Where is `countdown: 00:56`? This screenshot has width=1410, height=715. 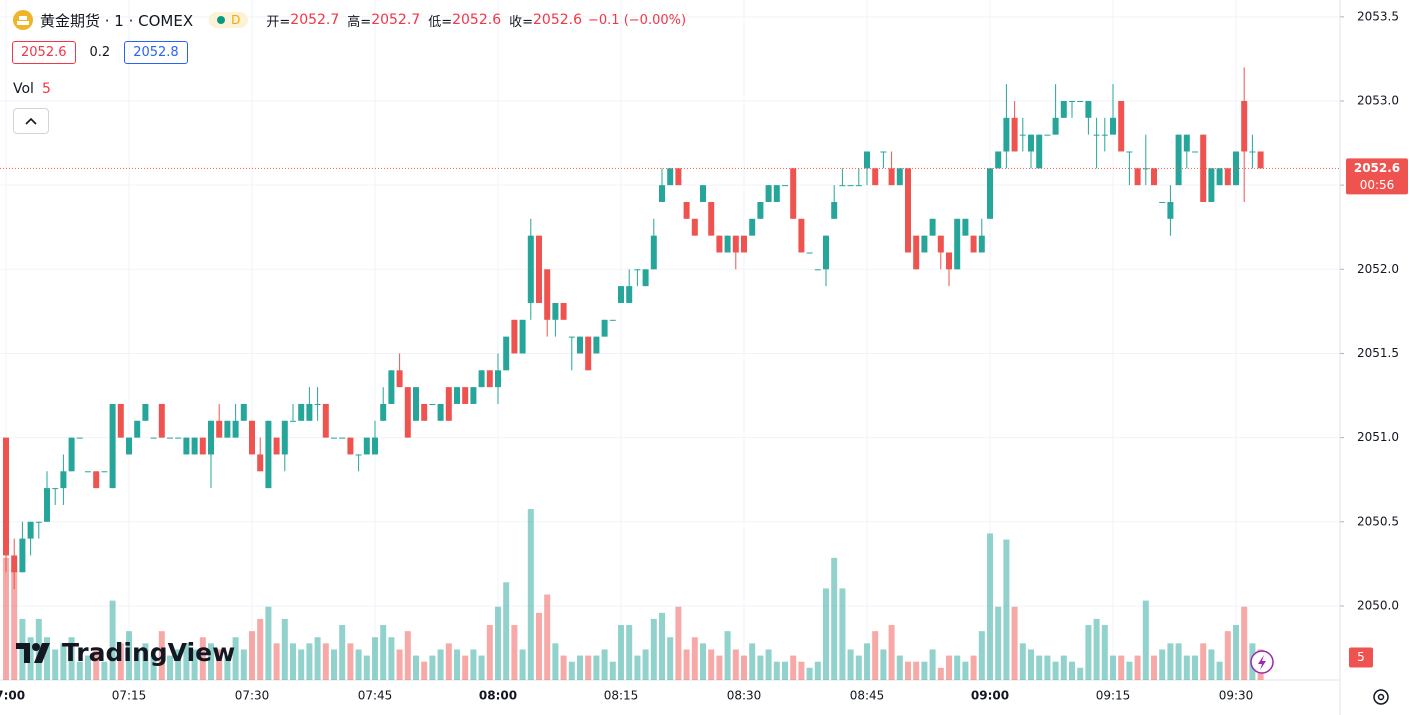 countdown: 00:56 is located at coordinates (1377, 185).